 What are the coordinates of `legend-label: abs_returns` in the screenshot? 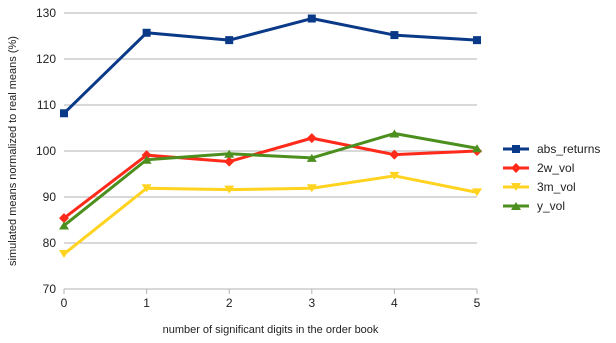 It's located at (568, 149).